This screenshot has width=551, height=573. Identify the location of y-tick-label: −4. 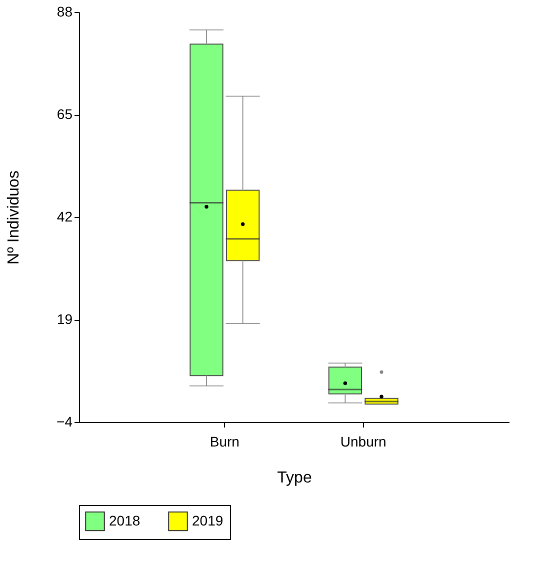
(64, 422).